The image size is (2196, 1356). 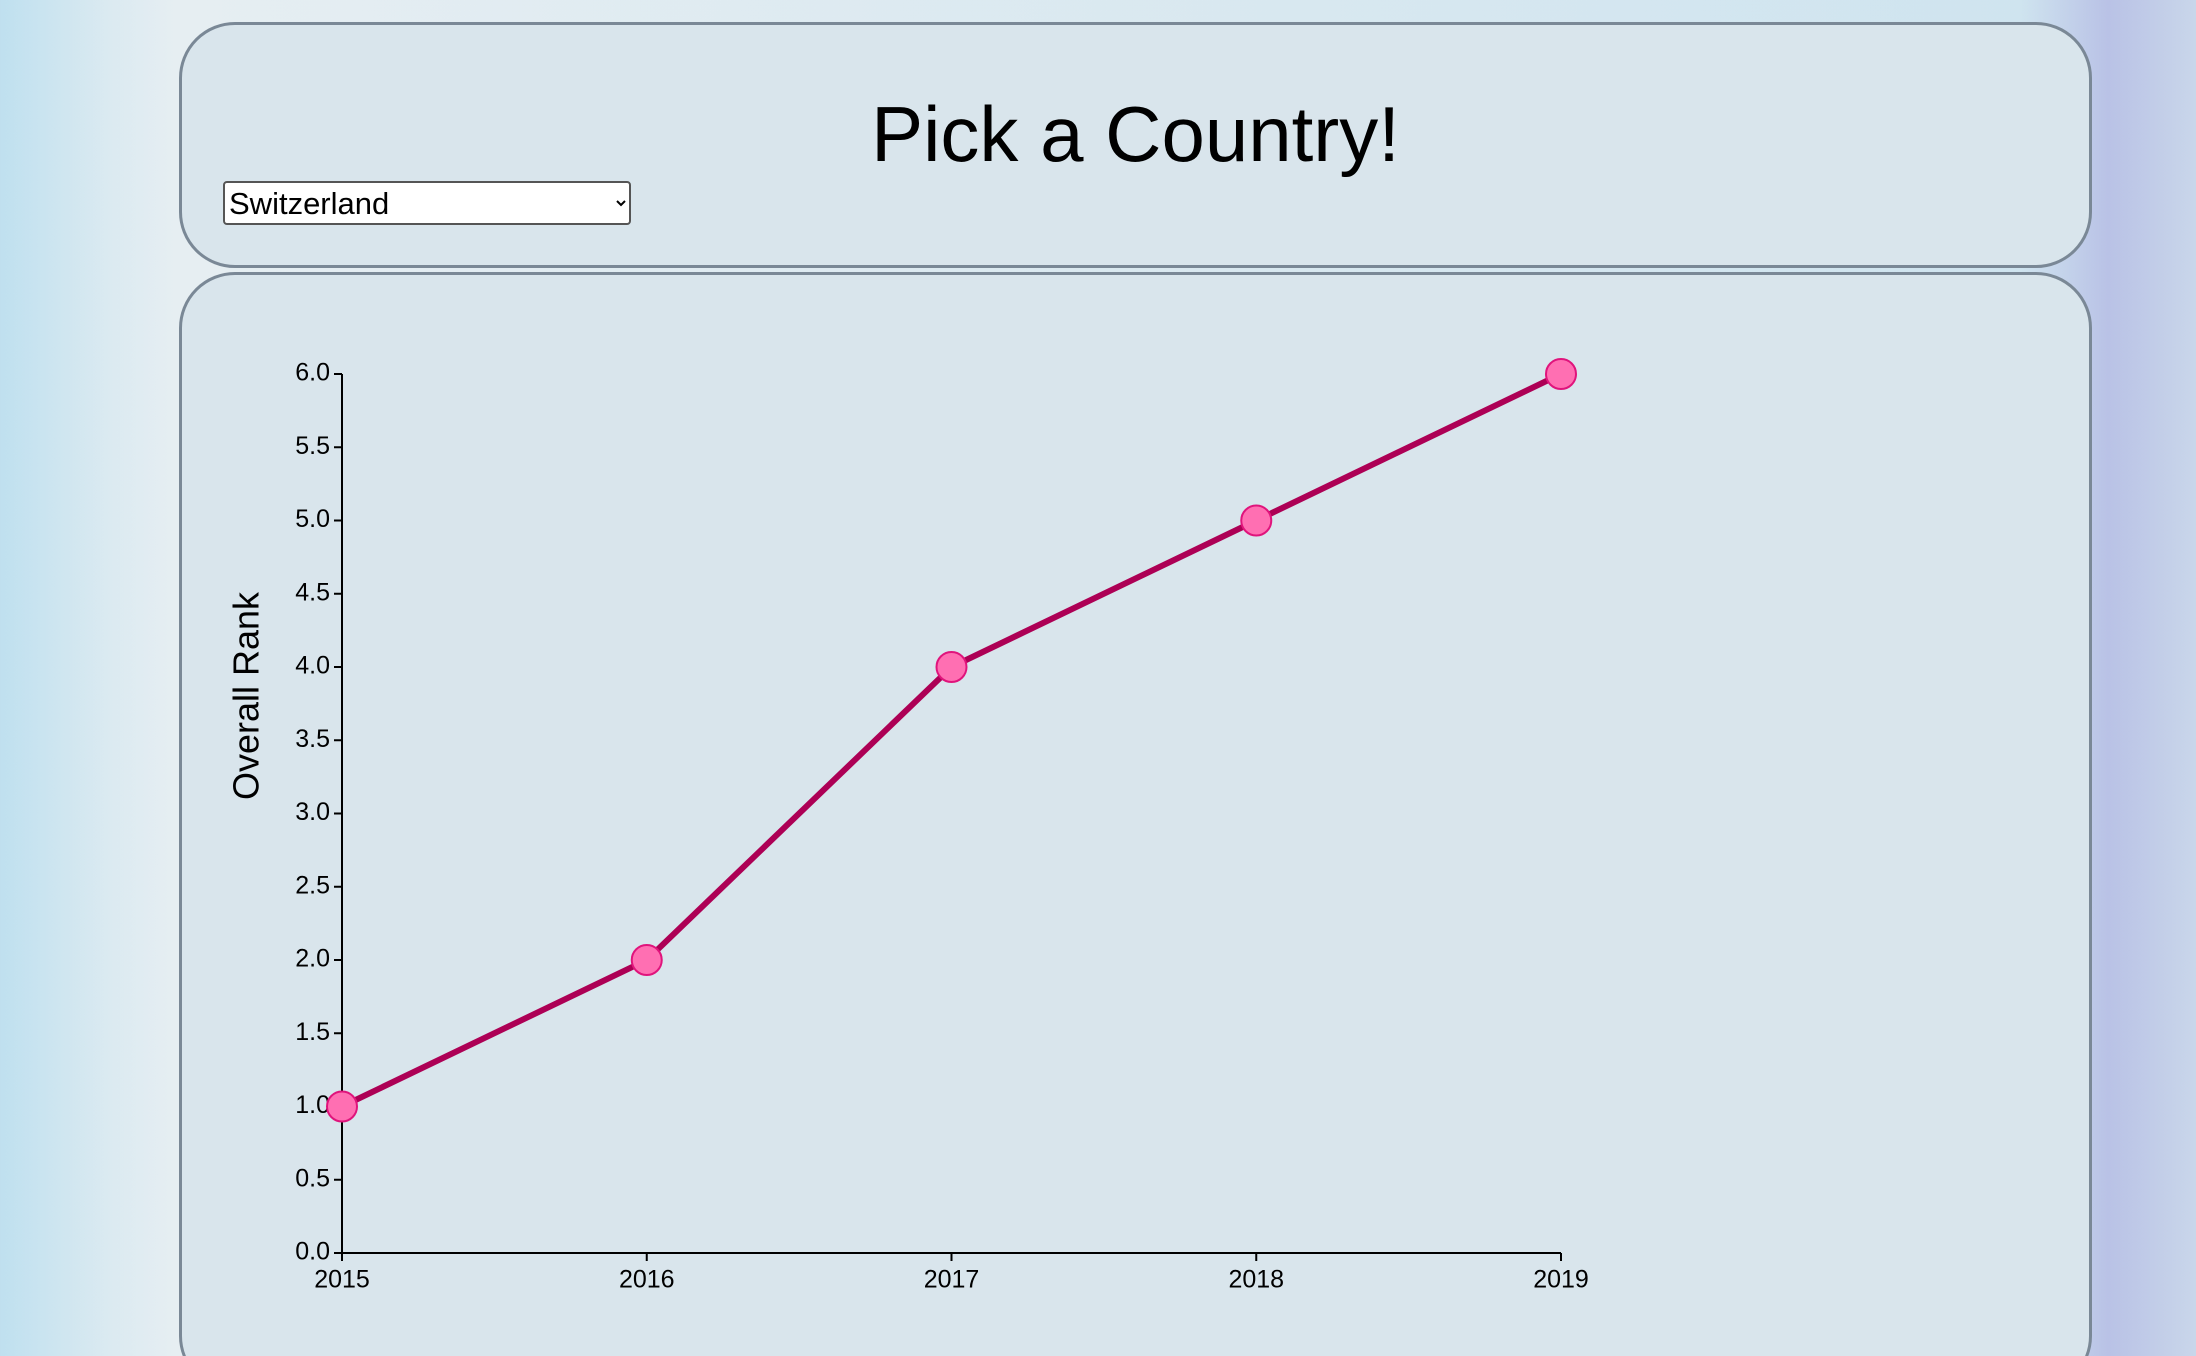 What do you see at coordinates (312, 373) in the screenshot?
I see `y-tick-label: 6.0` at bounding box center [312, 373].